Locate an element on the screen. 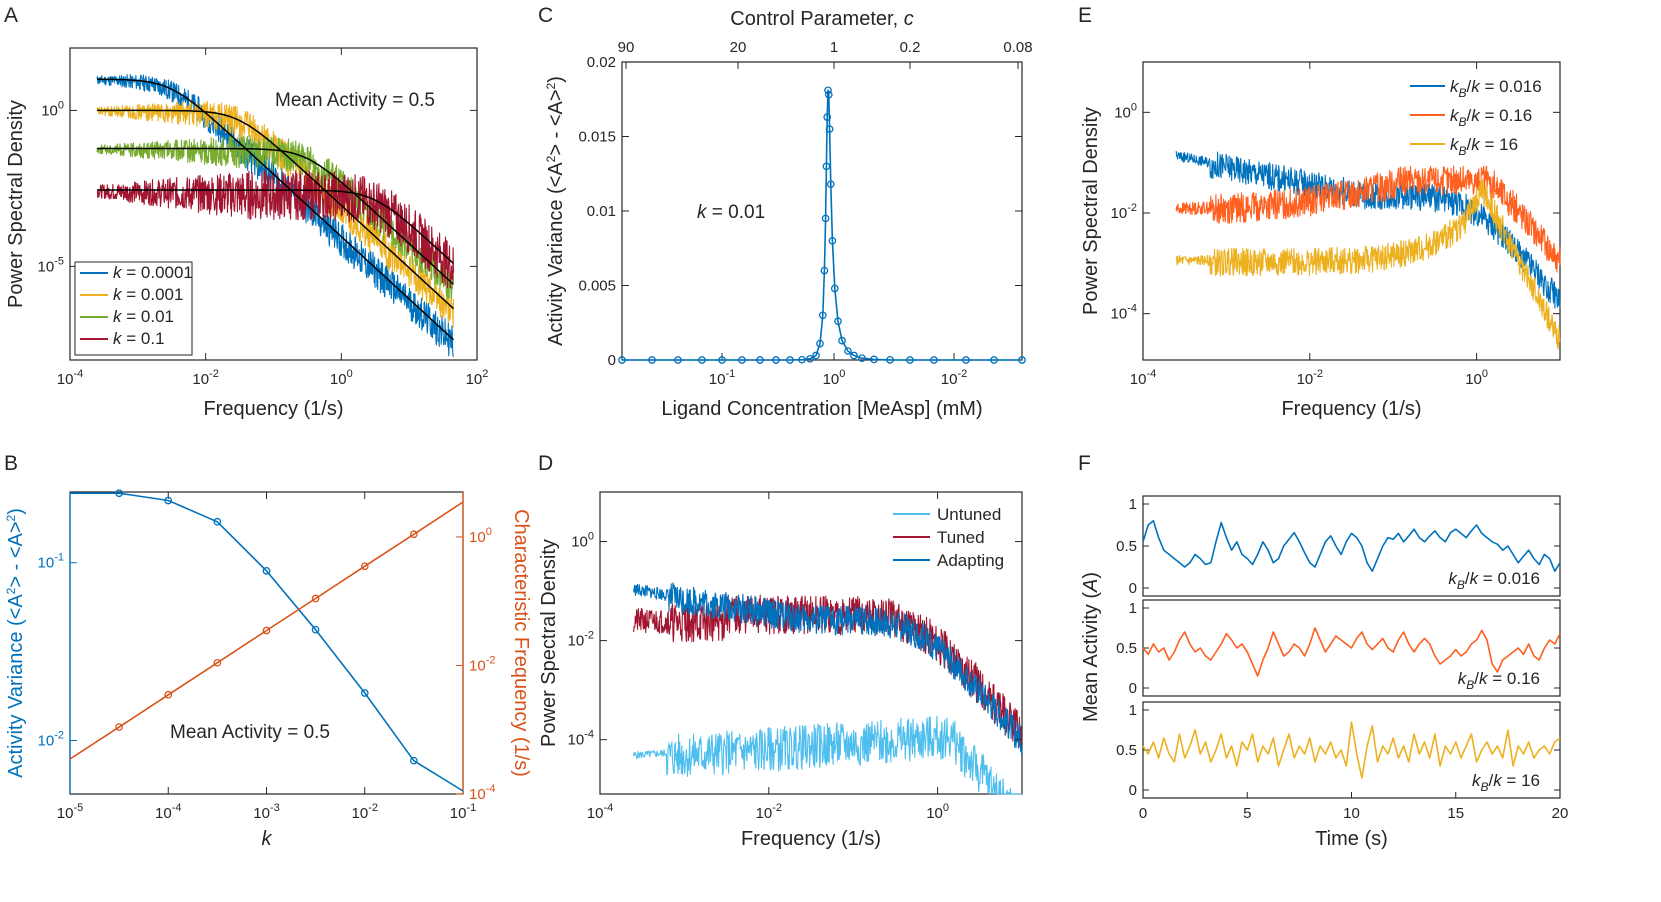  x-tick-label: 15 is located at coordinates (1455, 813).